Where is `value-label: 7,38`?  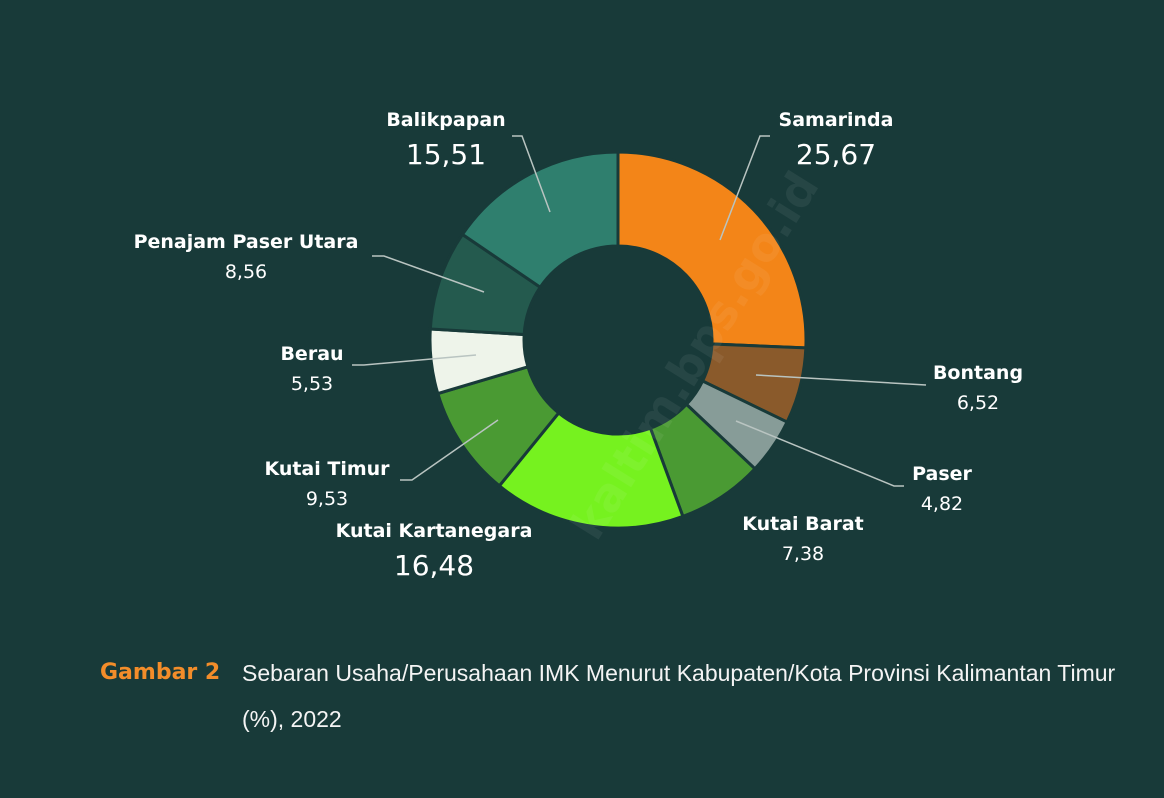
value-label: 7,38 is located at coordinates (803, 554).